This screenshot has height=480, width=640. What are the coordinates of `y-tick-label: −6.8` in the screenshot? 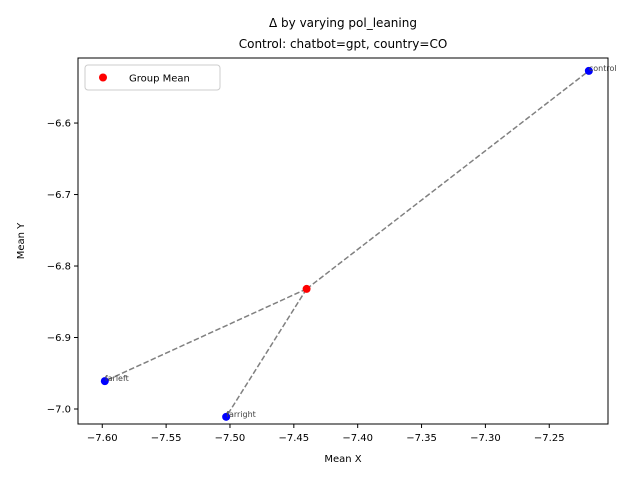 It's located at (59, 267).